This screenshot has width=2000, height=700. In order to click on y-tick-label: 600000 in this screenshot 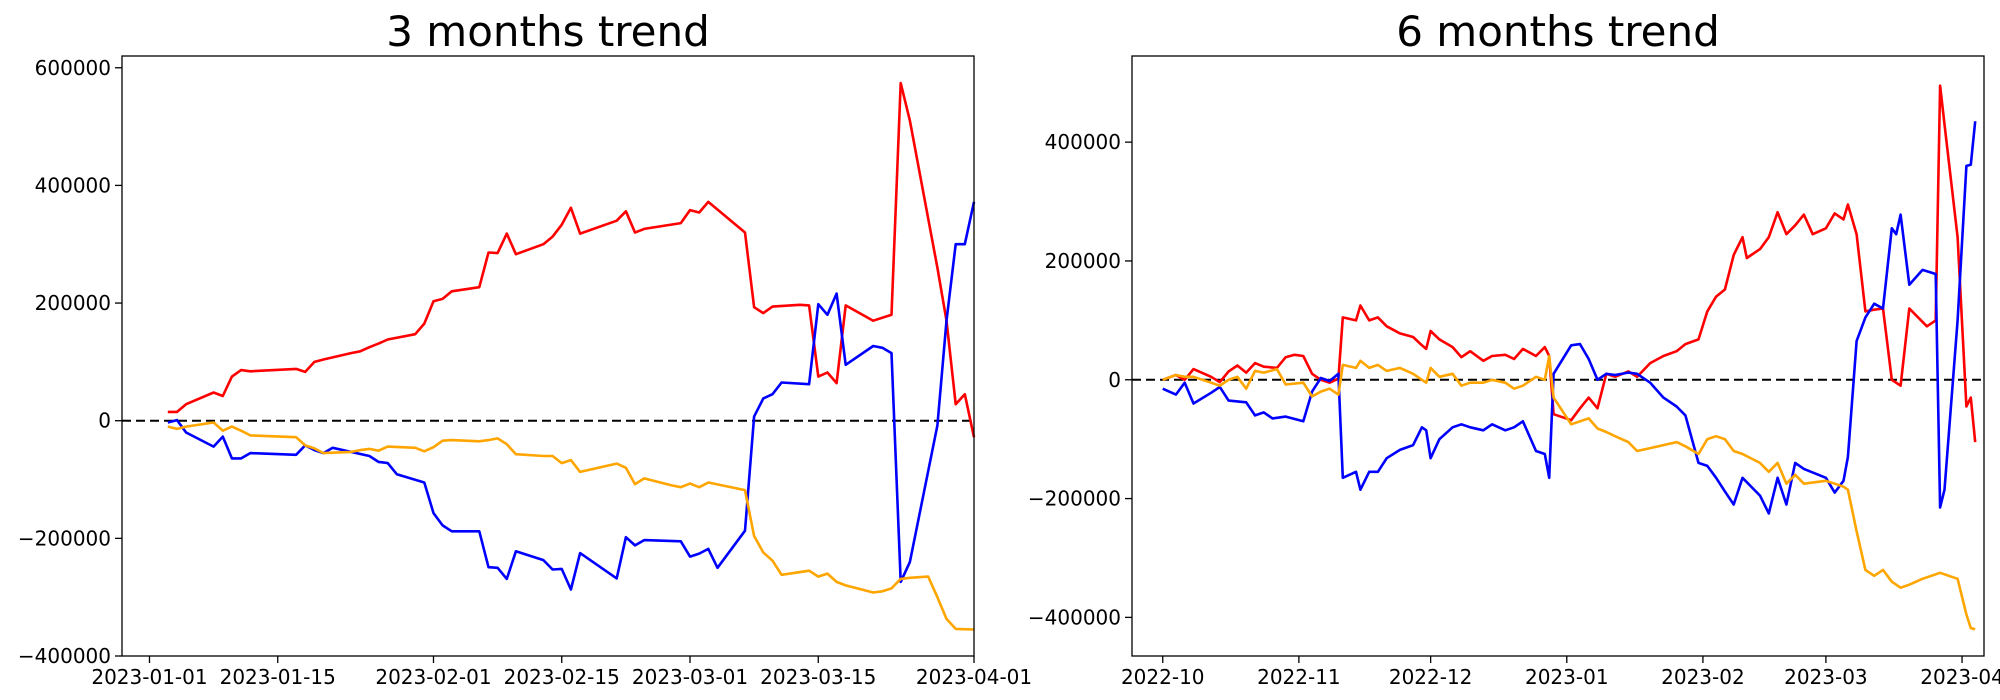, I will do `click(73, 68)`.